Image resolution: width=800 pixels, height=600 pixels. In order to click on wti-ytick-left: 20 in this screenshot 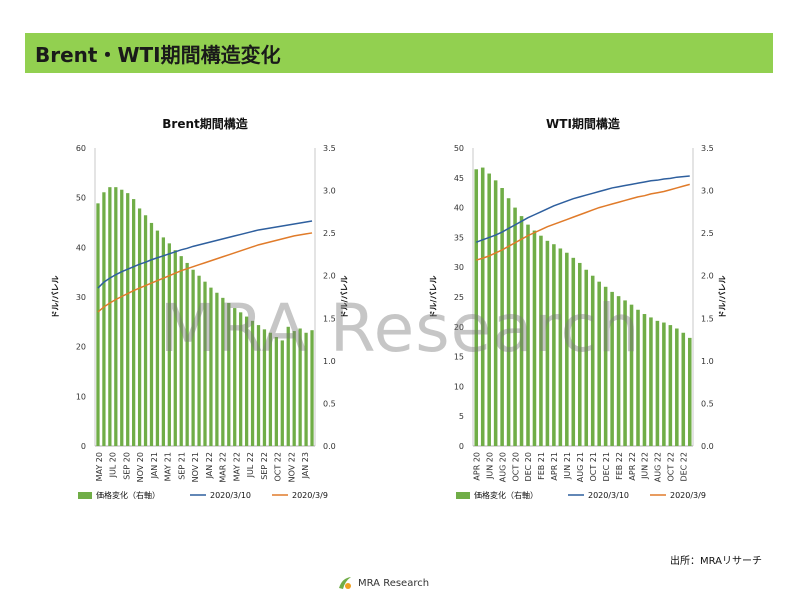, I will do `click(459, 327)`.